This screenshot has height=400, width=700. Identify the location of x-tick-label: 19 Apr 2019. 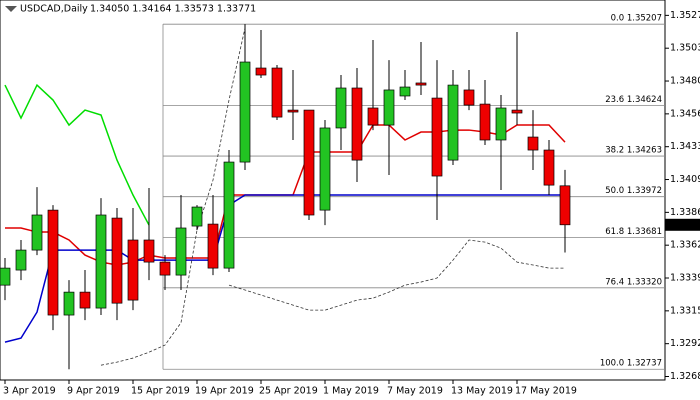
(224, 391).